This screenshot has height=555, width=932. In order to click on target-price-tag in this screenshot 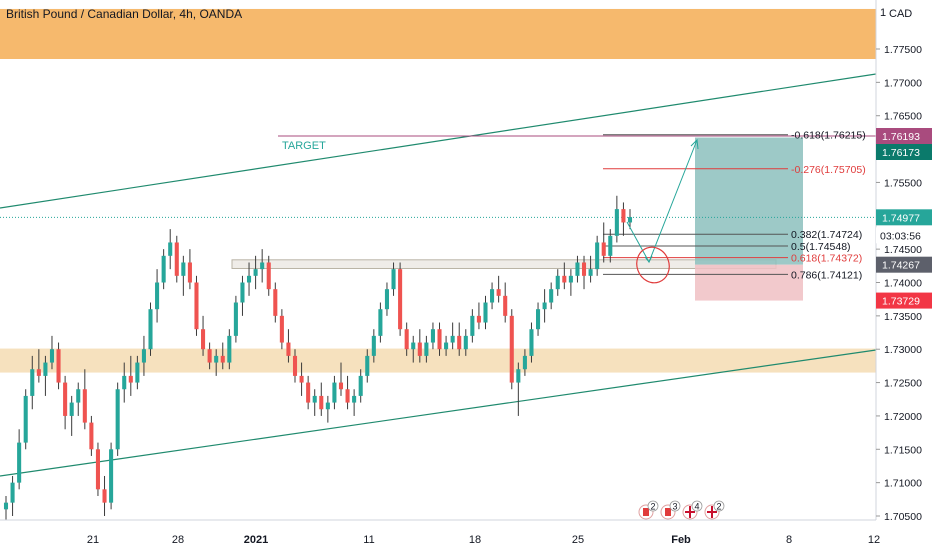, I will do `click(904, 136)`.